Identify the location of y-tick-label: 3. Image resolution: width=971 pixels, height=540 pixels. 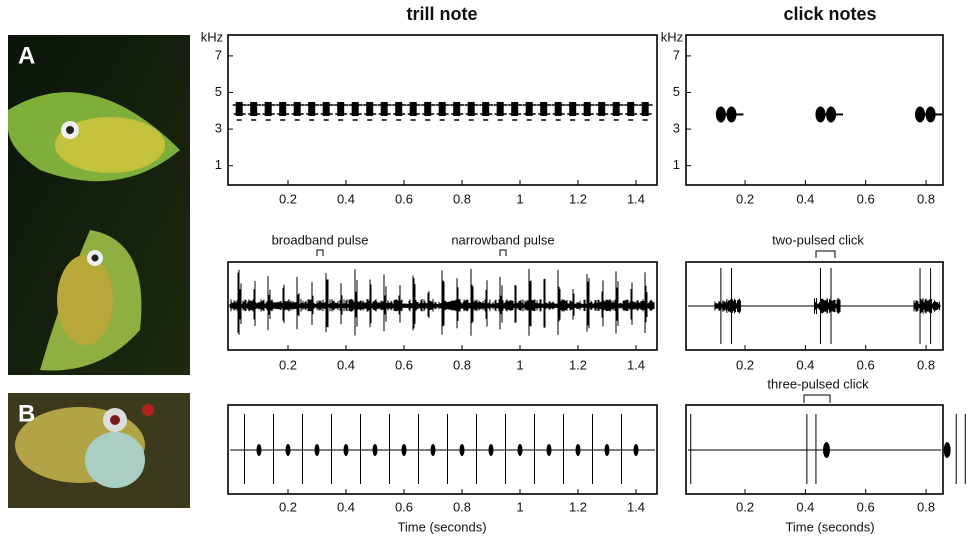
(218, 128).